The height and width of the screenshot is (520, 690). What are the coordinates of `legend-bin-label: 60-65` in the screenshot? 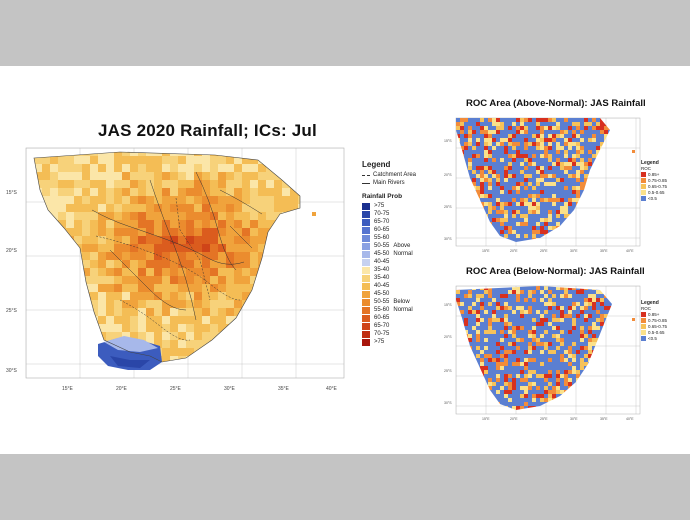 It's located at (382, 230).